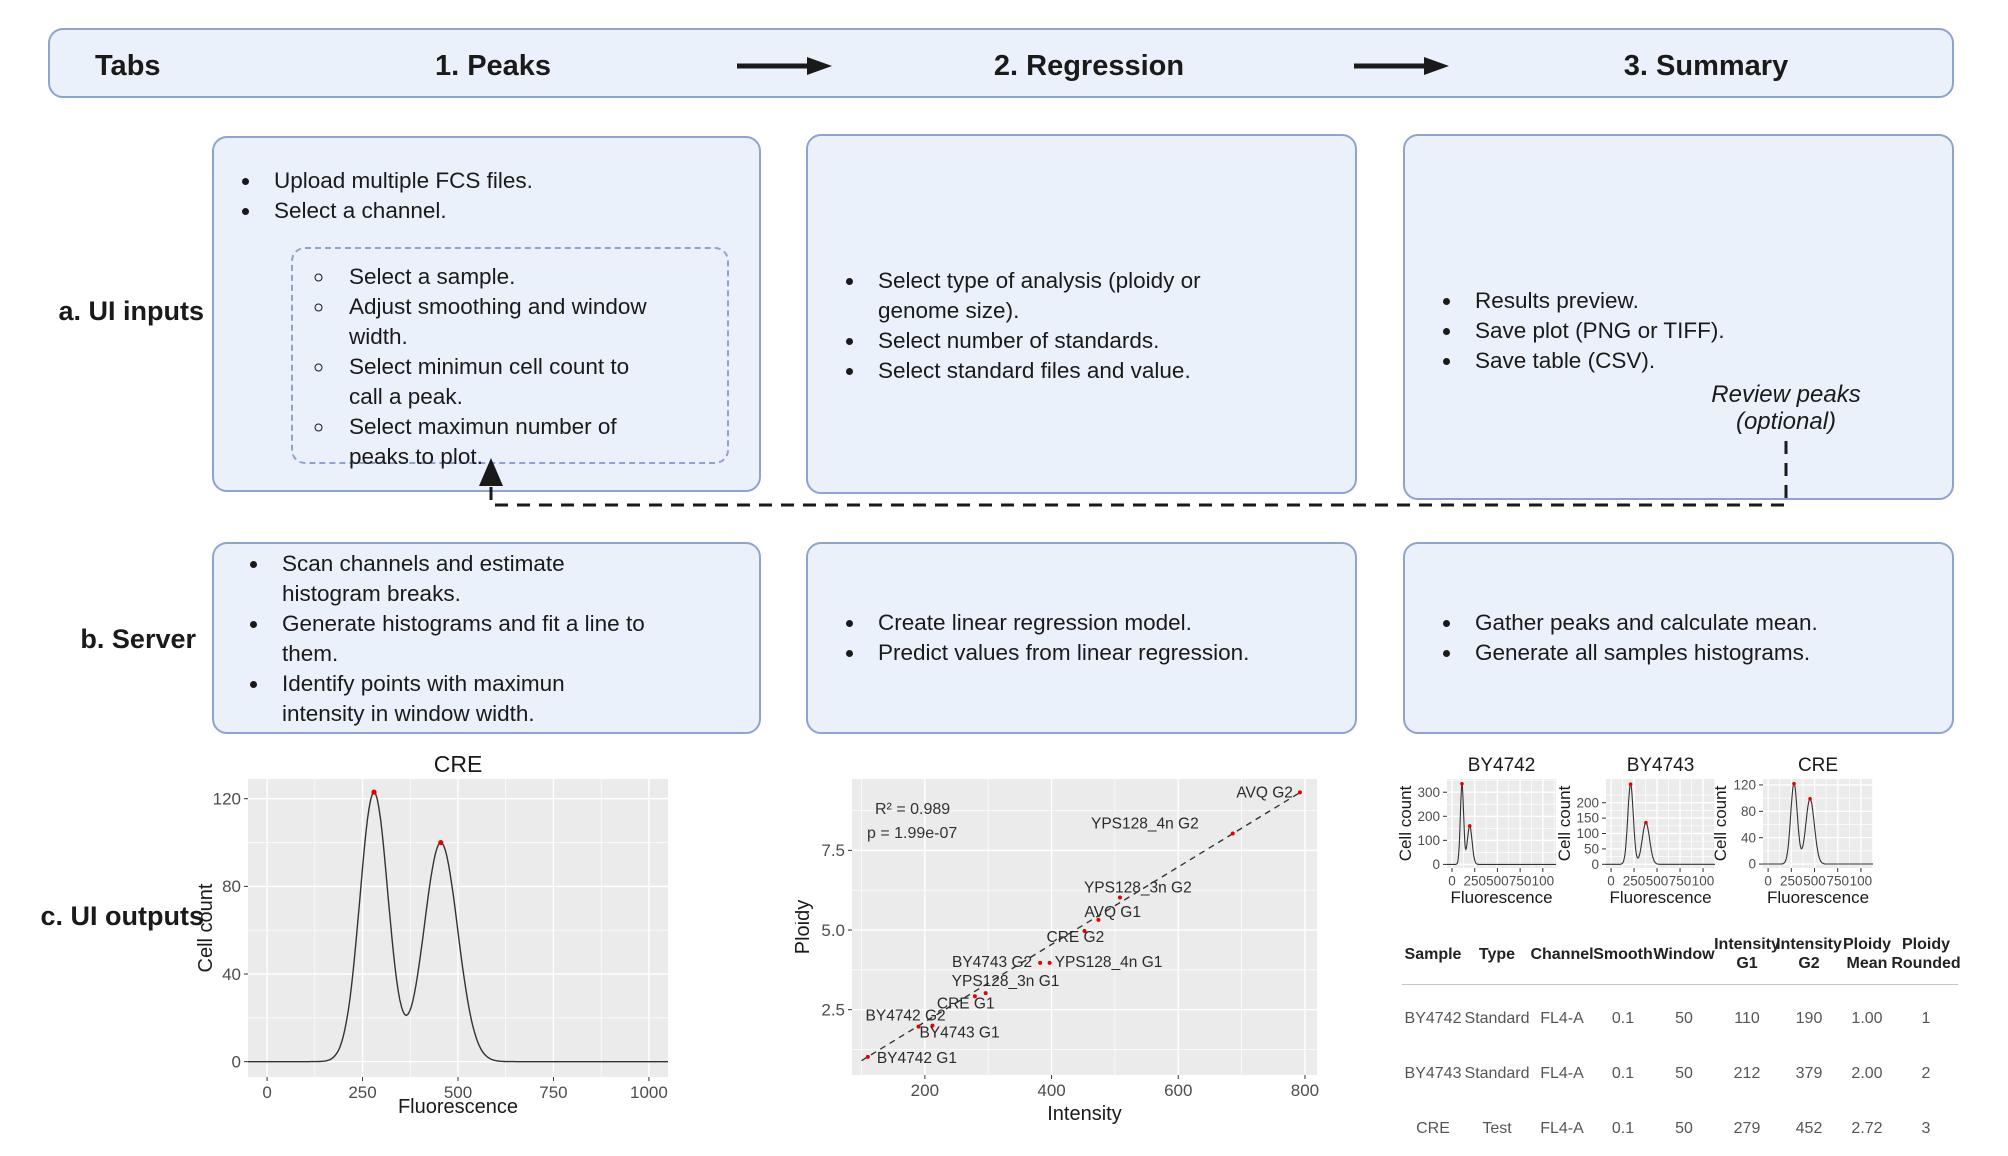 The image size is (2008, 1156). I want to click on x-tick-label: 800, so click(1305, 1090).